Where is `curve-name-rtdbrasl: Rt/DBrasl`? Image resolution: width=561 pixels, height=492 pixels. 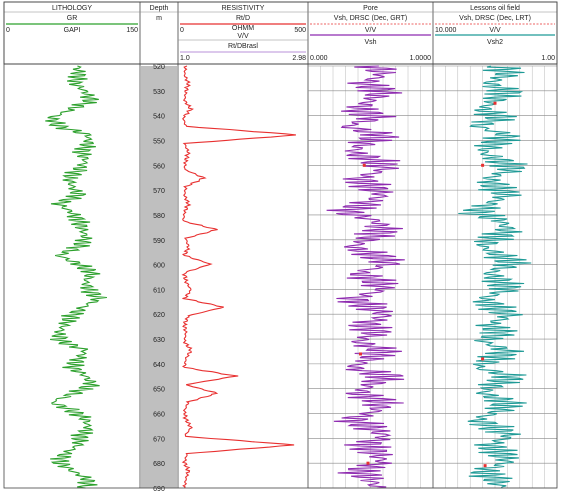 curve-name-rtdbrasl: Rt/DBrasl is located at coordinates (243, 46).